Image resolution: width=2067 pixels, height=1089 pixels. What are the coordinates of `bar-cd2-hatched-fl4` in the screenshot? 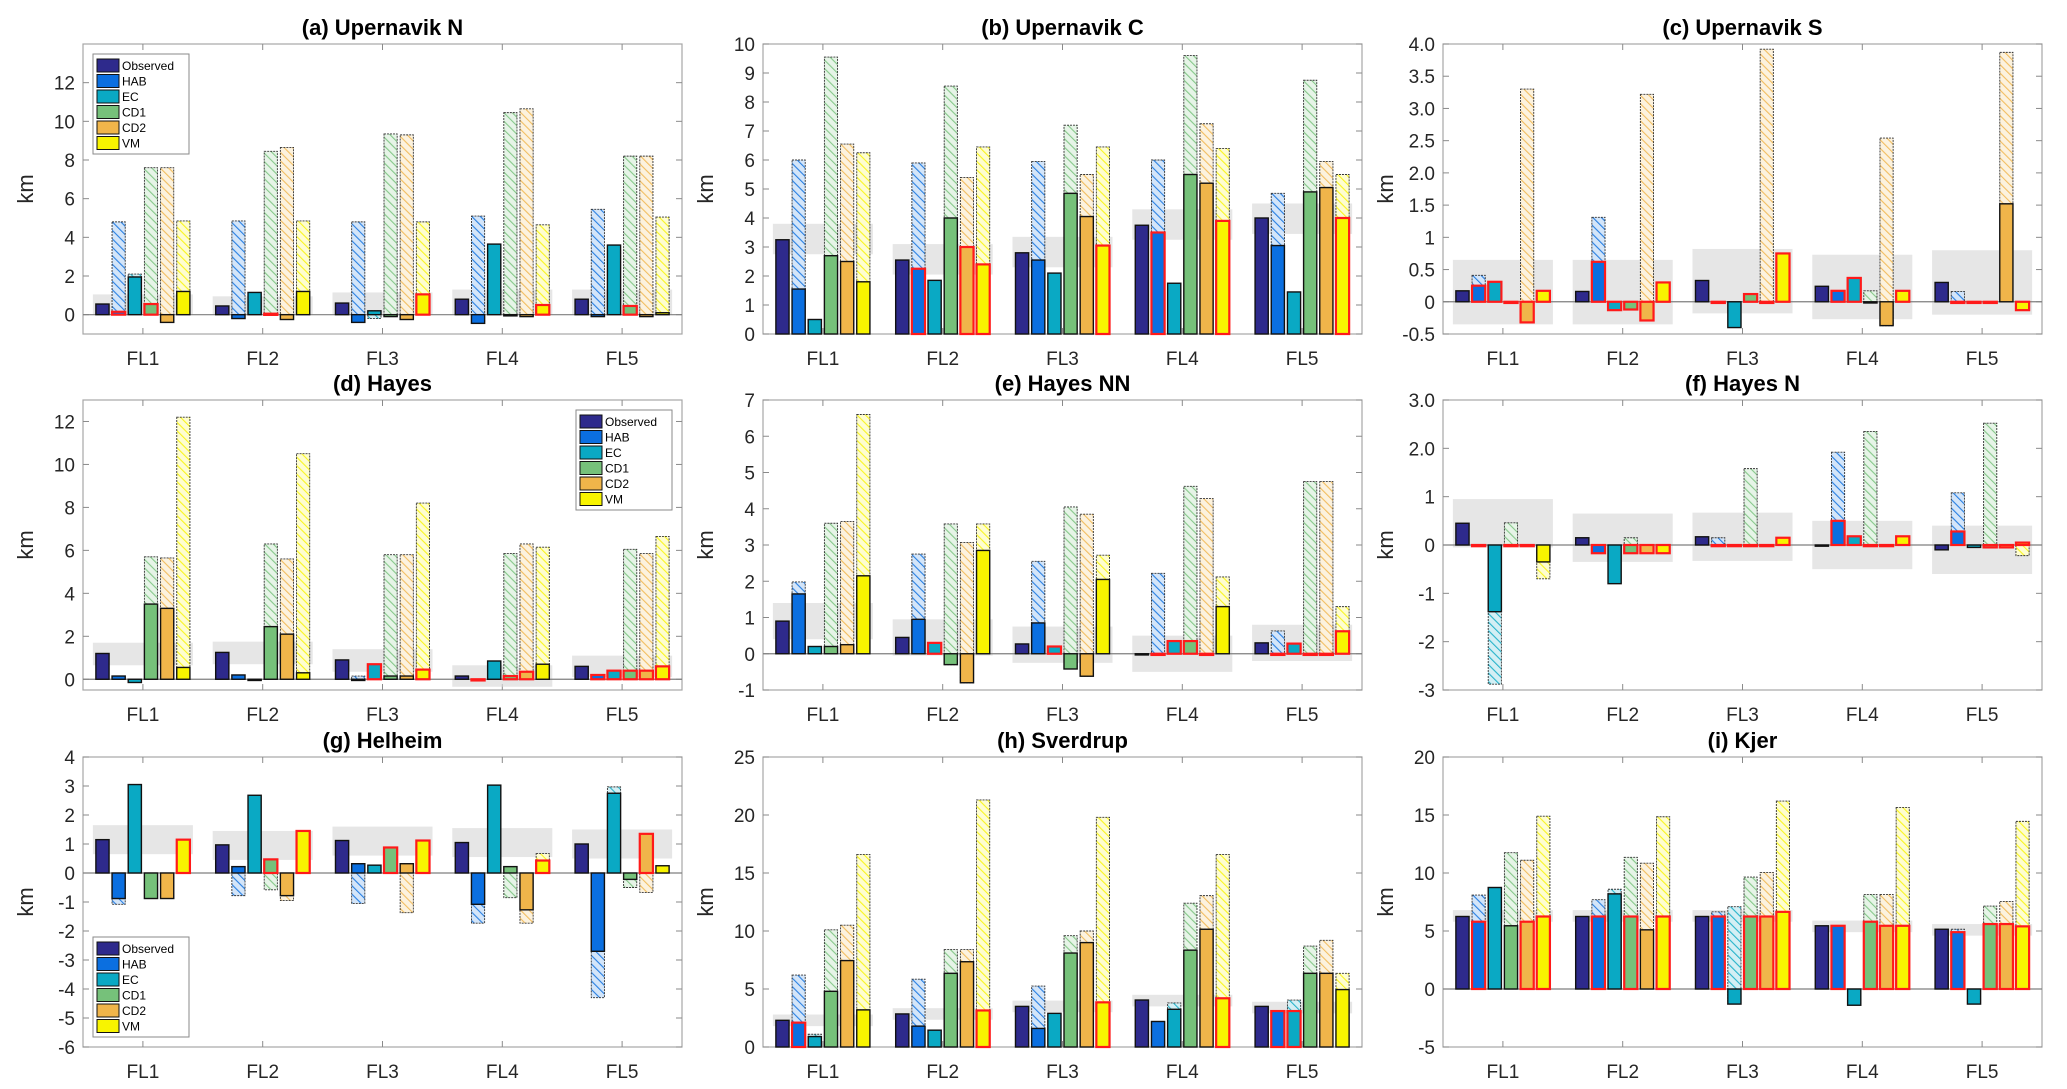 It's located at (1886, 232).